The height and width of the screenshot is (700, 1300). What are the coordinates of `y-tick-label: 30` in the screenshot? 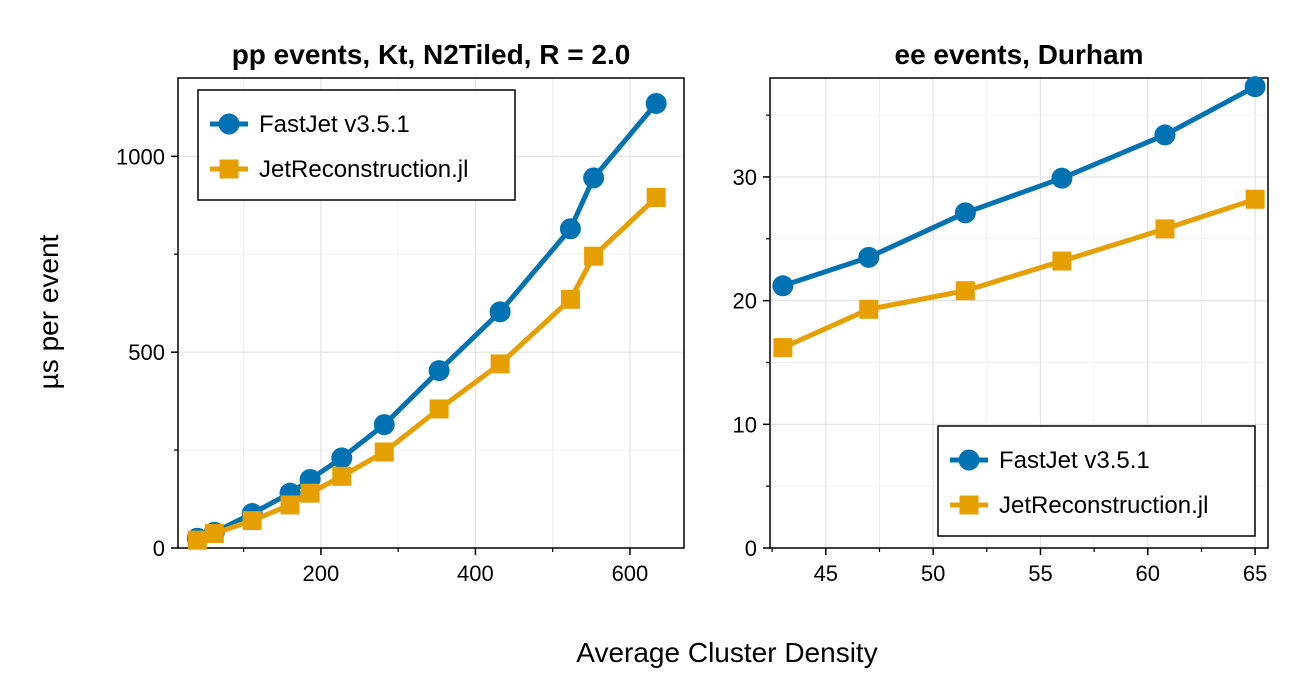 It's located at (745, 177).